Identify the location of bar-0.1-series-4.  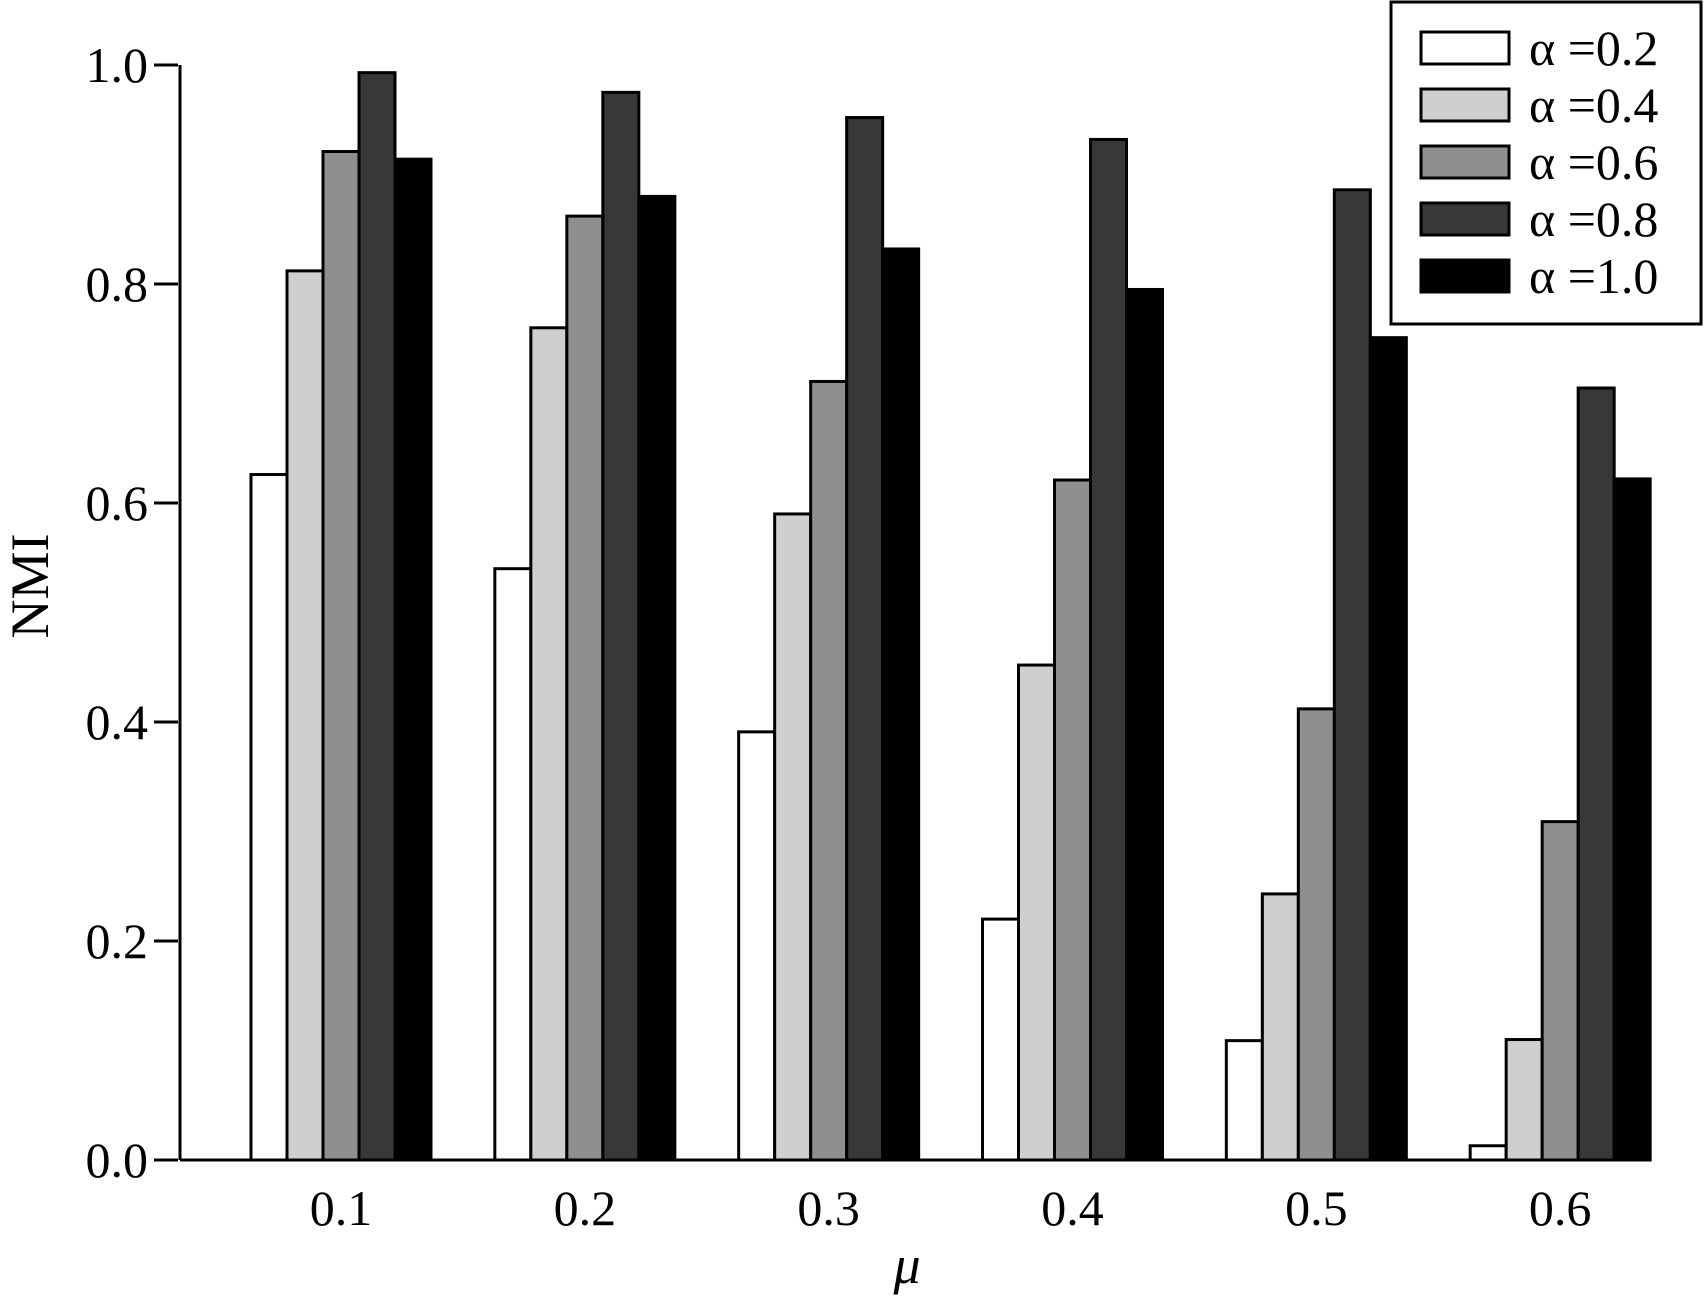
(377, 616).